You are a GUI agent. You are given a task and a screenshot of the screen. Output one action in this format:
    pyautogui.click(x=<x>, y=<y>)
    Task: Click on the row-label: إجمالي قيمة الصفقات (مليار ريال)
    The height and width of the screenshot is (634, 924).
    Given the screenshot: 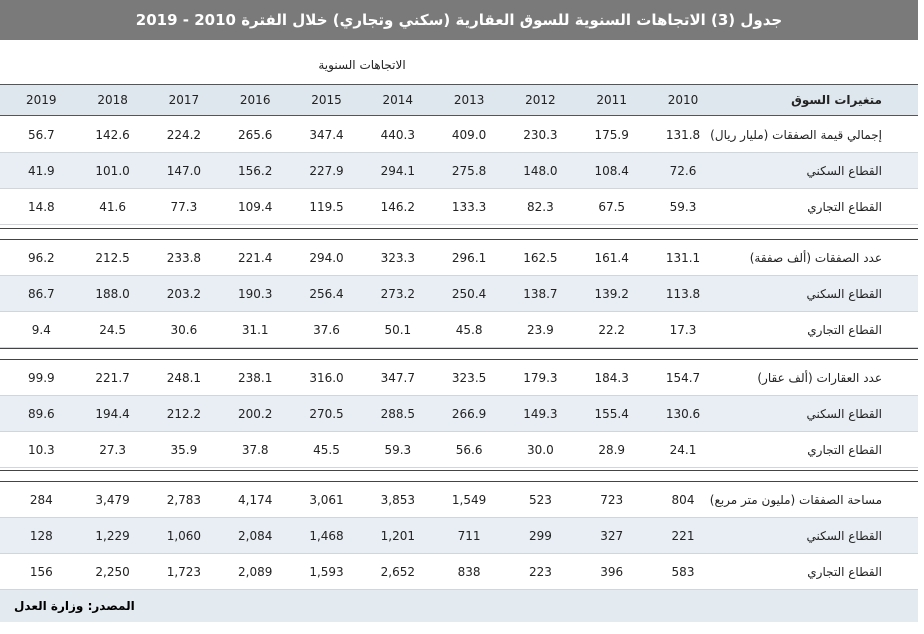 What is the action you would take?
    pyautogui.click(x=796, y=135)
    